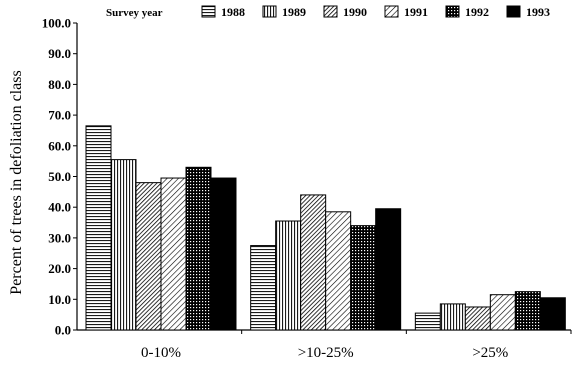  I want to click on legend-label-1989: 1989, so click(294, 12).